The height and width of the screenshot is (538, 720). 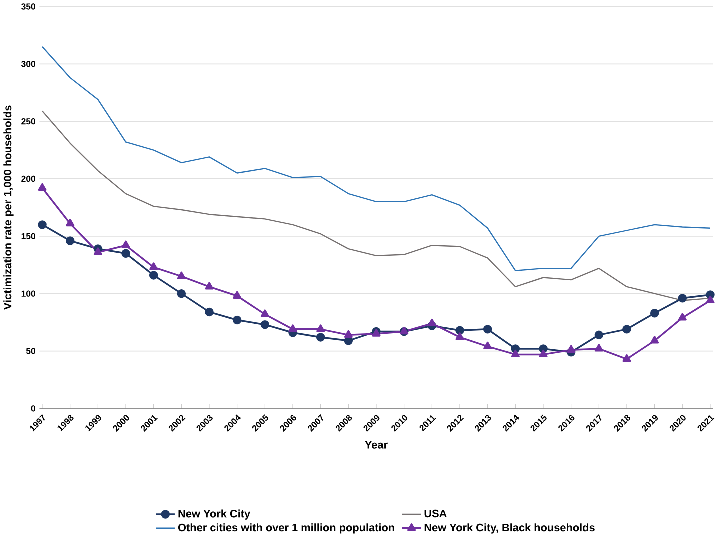 What do you see at coordinates (214, 515) in the screenshot?
I see `legend-label: New York City` at bounding box center [214, 515].